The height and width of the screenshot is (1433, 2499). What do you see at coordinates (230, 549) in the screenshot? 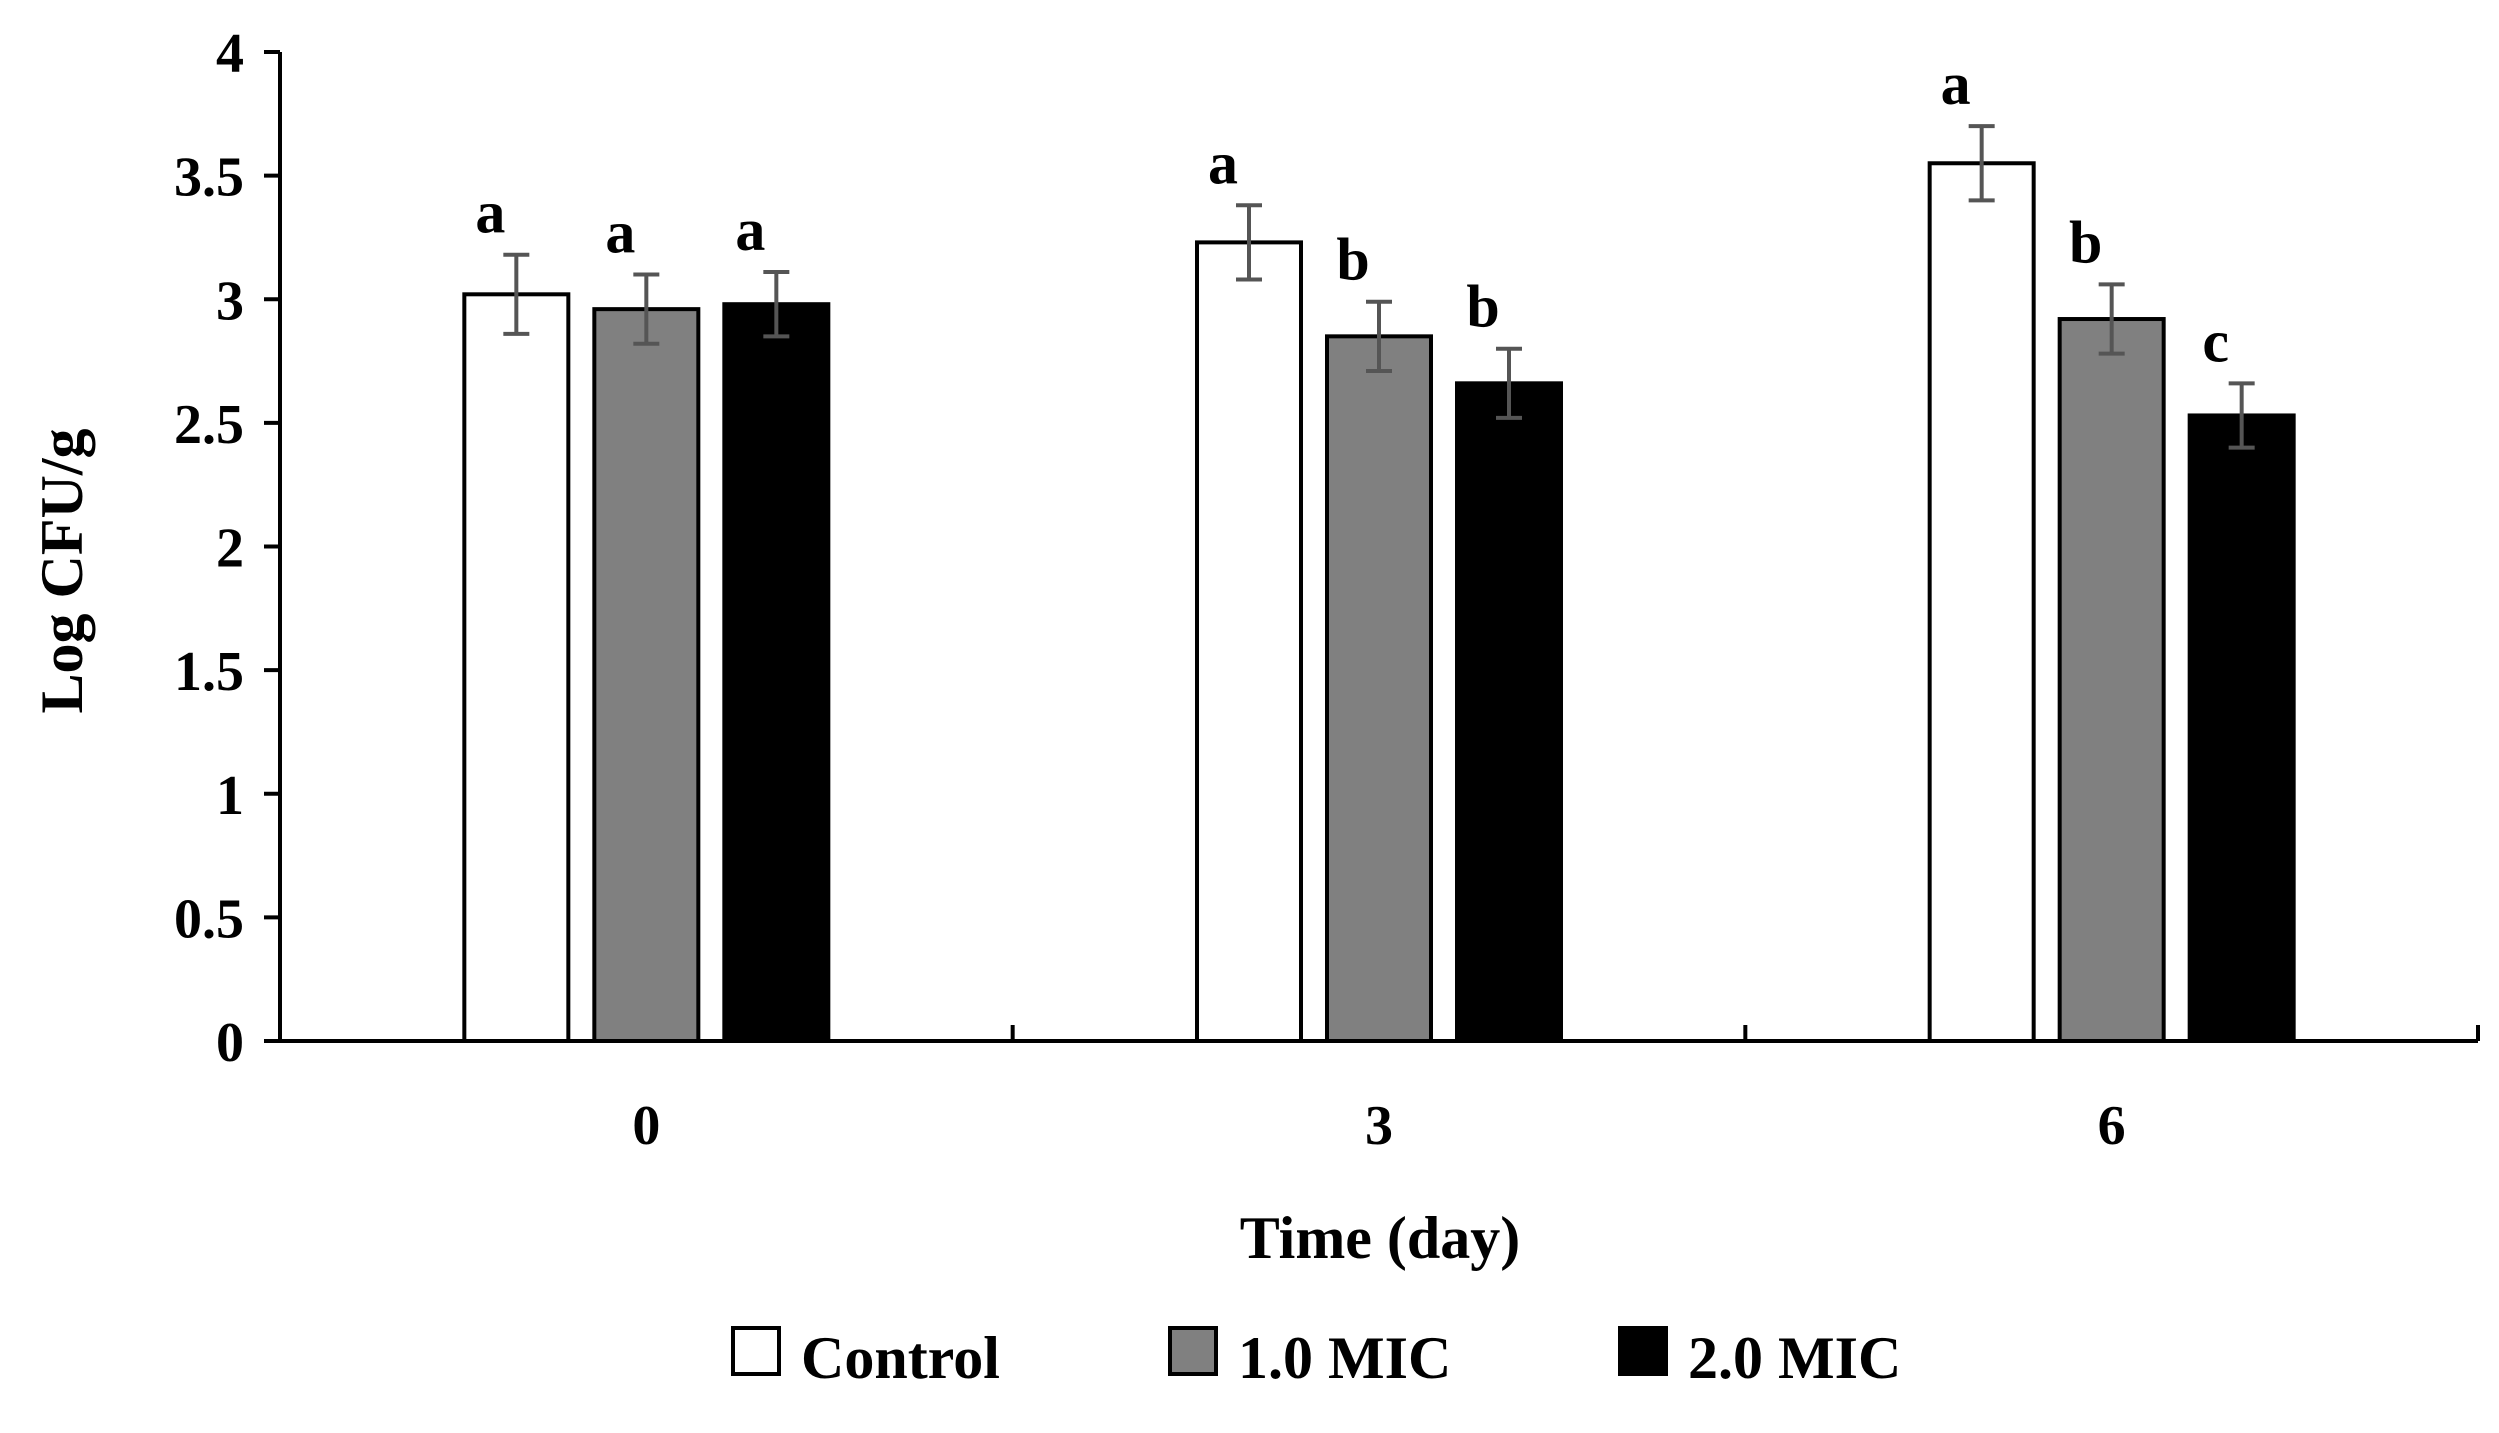
I see `y-tick-label: 2` at bounding box center [230, 549].